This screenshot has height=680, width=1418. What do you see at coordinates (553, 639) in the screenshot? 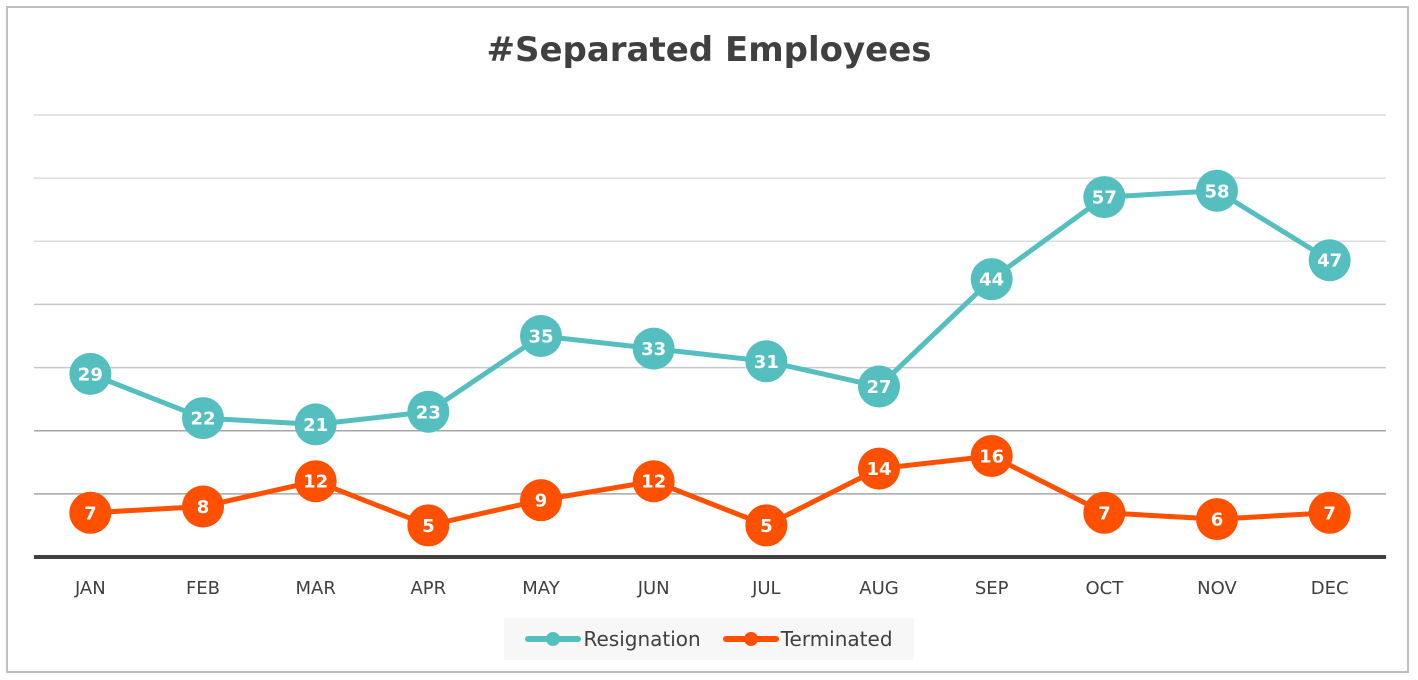
I see `legend-swatch-resignation` at bounding box center [553, 639].